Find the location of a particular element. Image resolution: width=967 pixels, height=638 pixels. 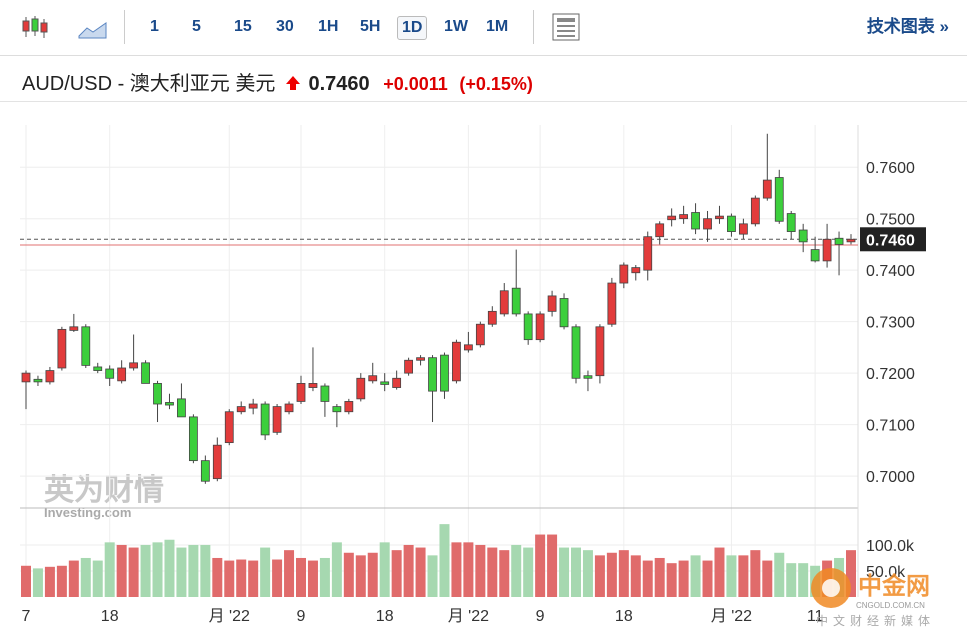

y-tick-label: 0.7200 is located at coordinates (890, 374).